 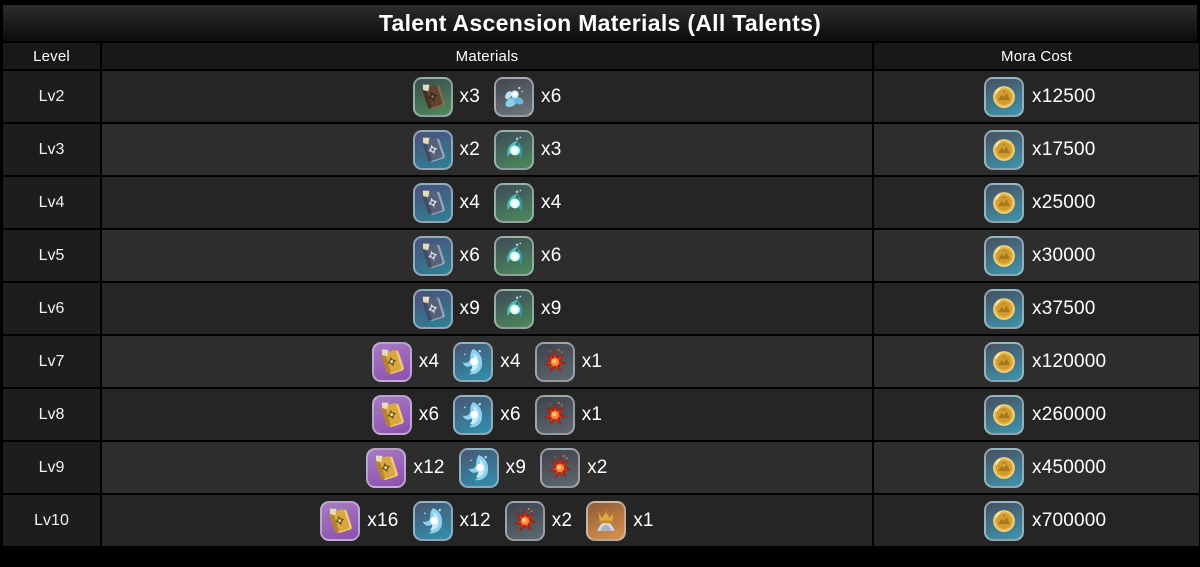 What do you see at coordinates (51, 414) in the screenshot?
I see `level-cell: Lv8` at bounding box center [51, 414].